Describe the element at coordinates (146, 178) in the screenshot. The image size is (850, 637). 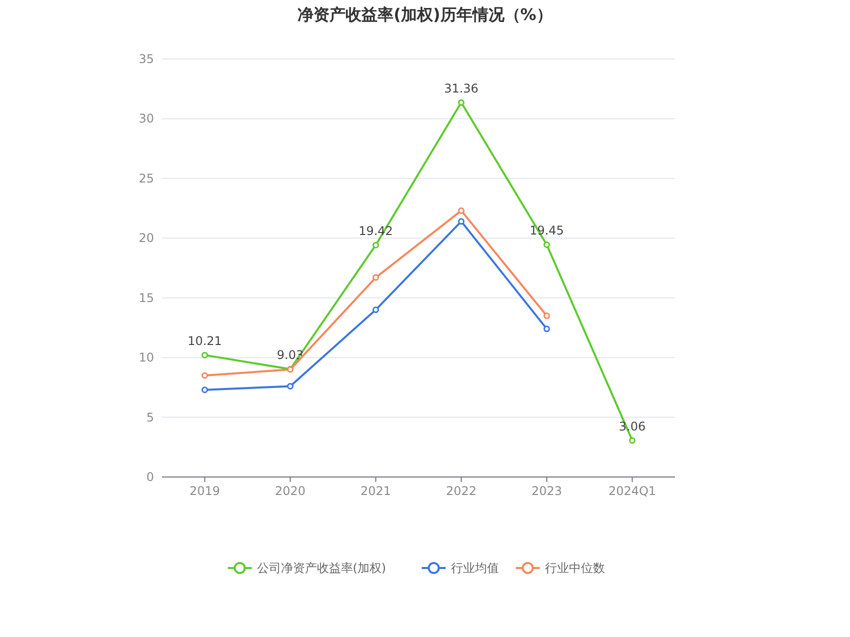
I see `y-tick-label: 25` at that location.